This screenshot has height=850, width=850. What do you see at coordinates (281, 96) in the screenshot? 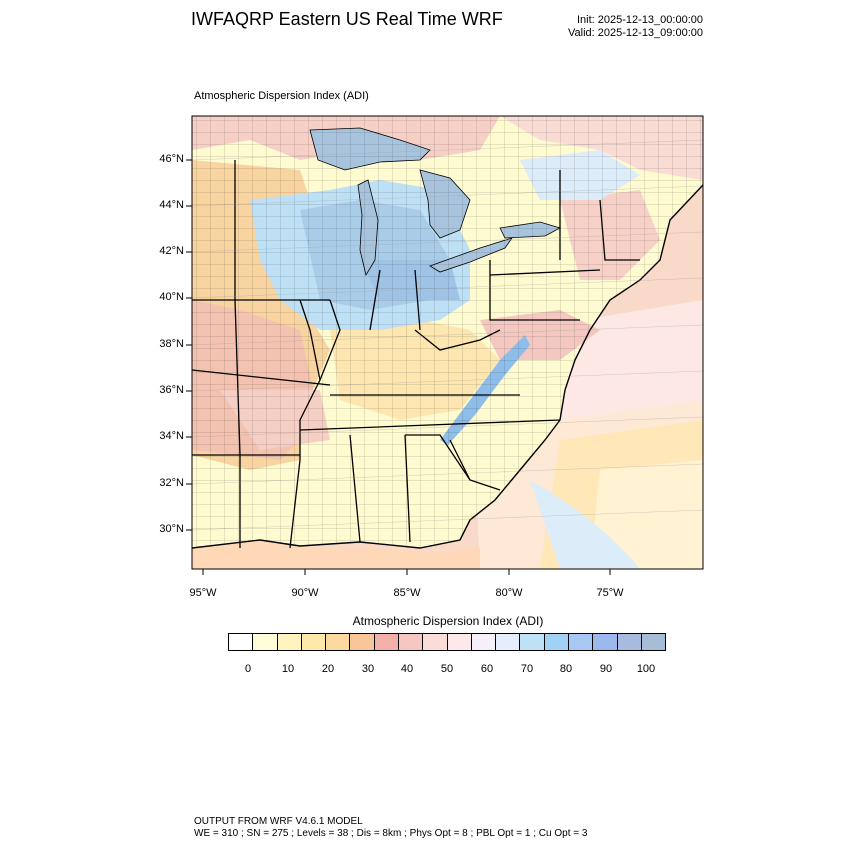
I see `map-subtitle: Atmospheric Dispersion Index (ADI)` at bounding box center [281, 96].